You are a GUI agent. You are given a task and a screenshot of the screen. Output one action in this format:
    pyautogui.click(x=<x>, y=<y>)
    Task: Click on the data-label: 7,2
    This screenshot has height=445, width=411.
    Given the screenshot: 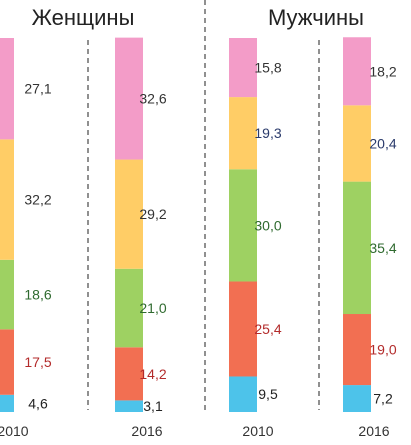 What is the action you would take?
    pyautogui.click(x=383, y=399)
    